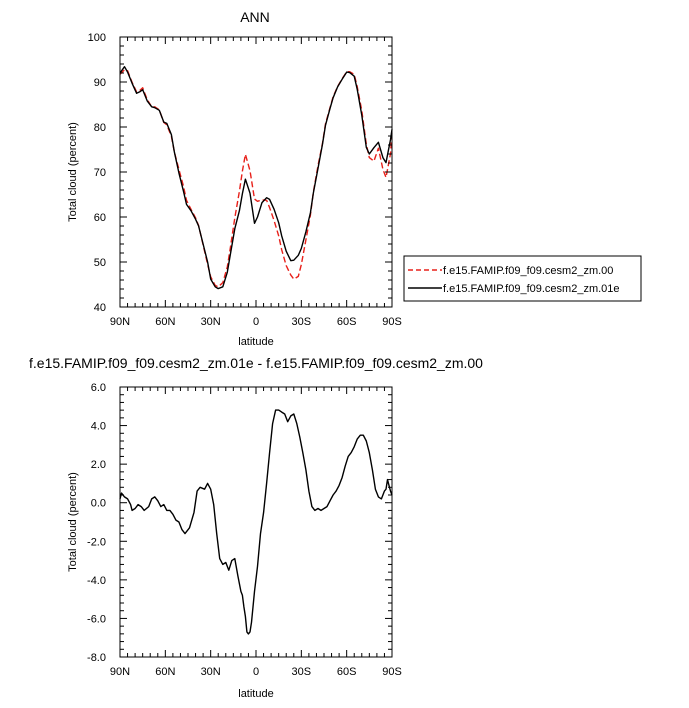  What do you see at coordinates (73, 522) in the screenshot?
I see `bottom-y-axis-label: Total cloud (percent)` at bounding box center [73, 522].